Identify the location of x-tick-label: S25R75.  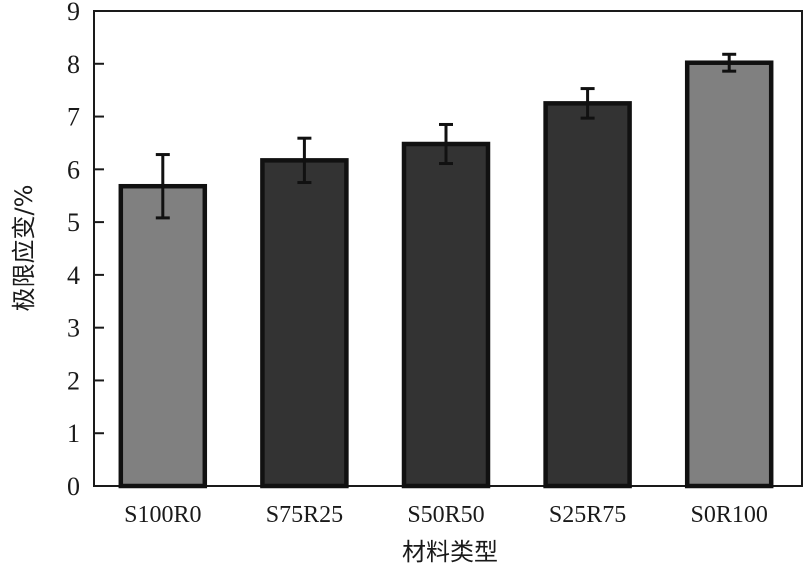
(587, 515).